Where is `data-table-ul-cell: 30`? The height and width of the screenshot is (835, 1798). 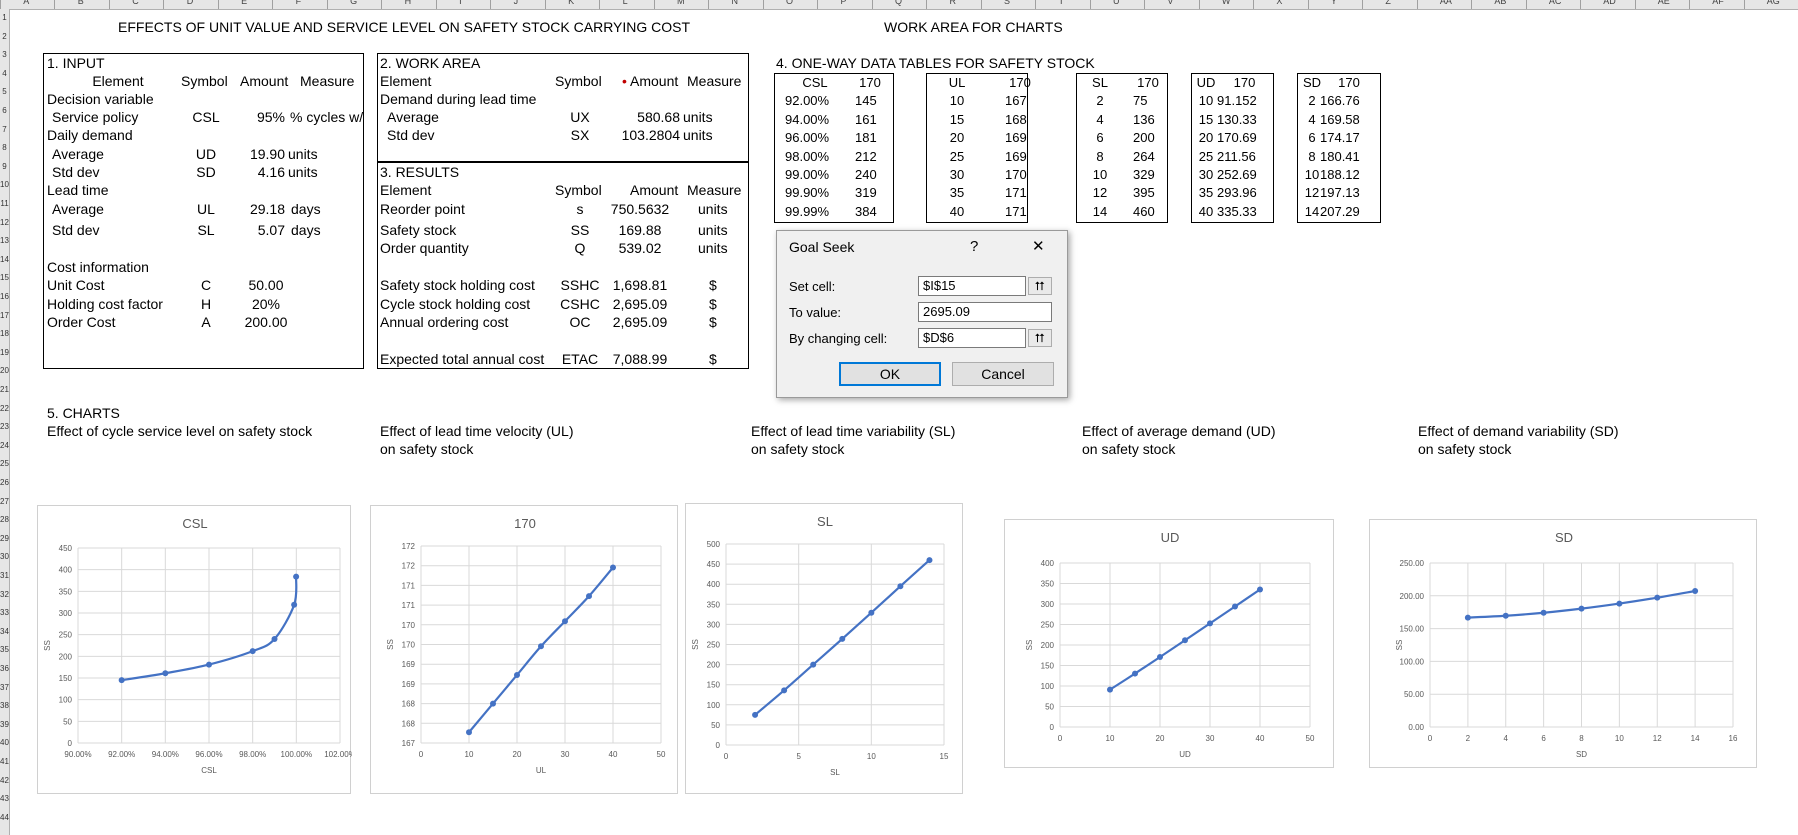 data-table-ul-cell: 30 is located at coordinates (957, 174).